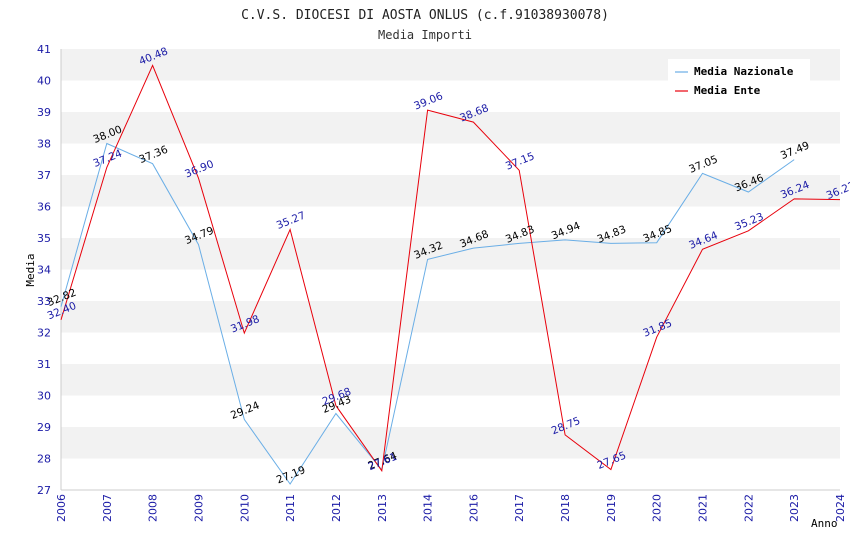 This screenshot has height=550, width=850. Describe the element at coordinates (44, 427) in the screenshot. I see `y-tick-label: 29` at that location.